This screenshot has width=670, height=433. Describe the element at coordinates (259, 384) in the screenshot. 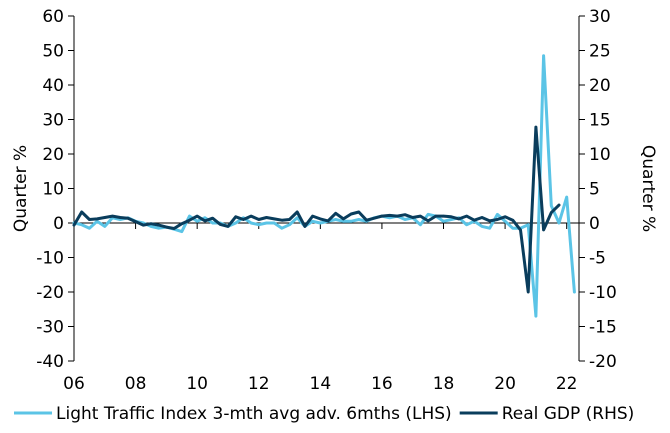

I see `x-tick-label: 12` at that location.